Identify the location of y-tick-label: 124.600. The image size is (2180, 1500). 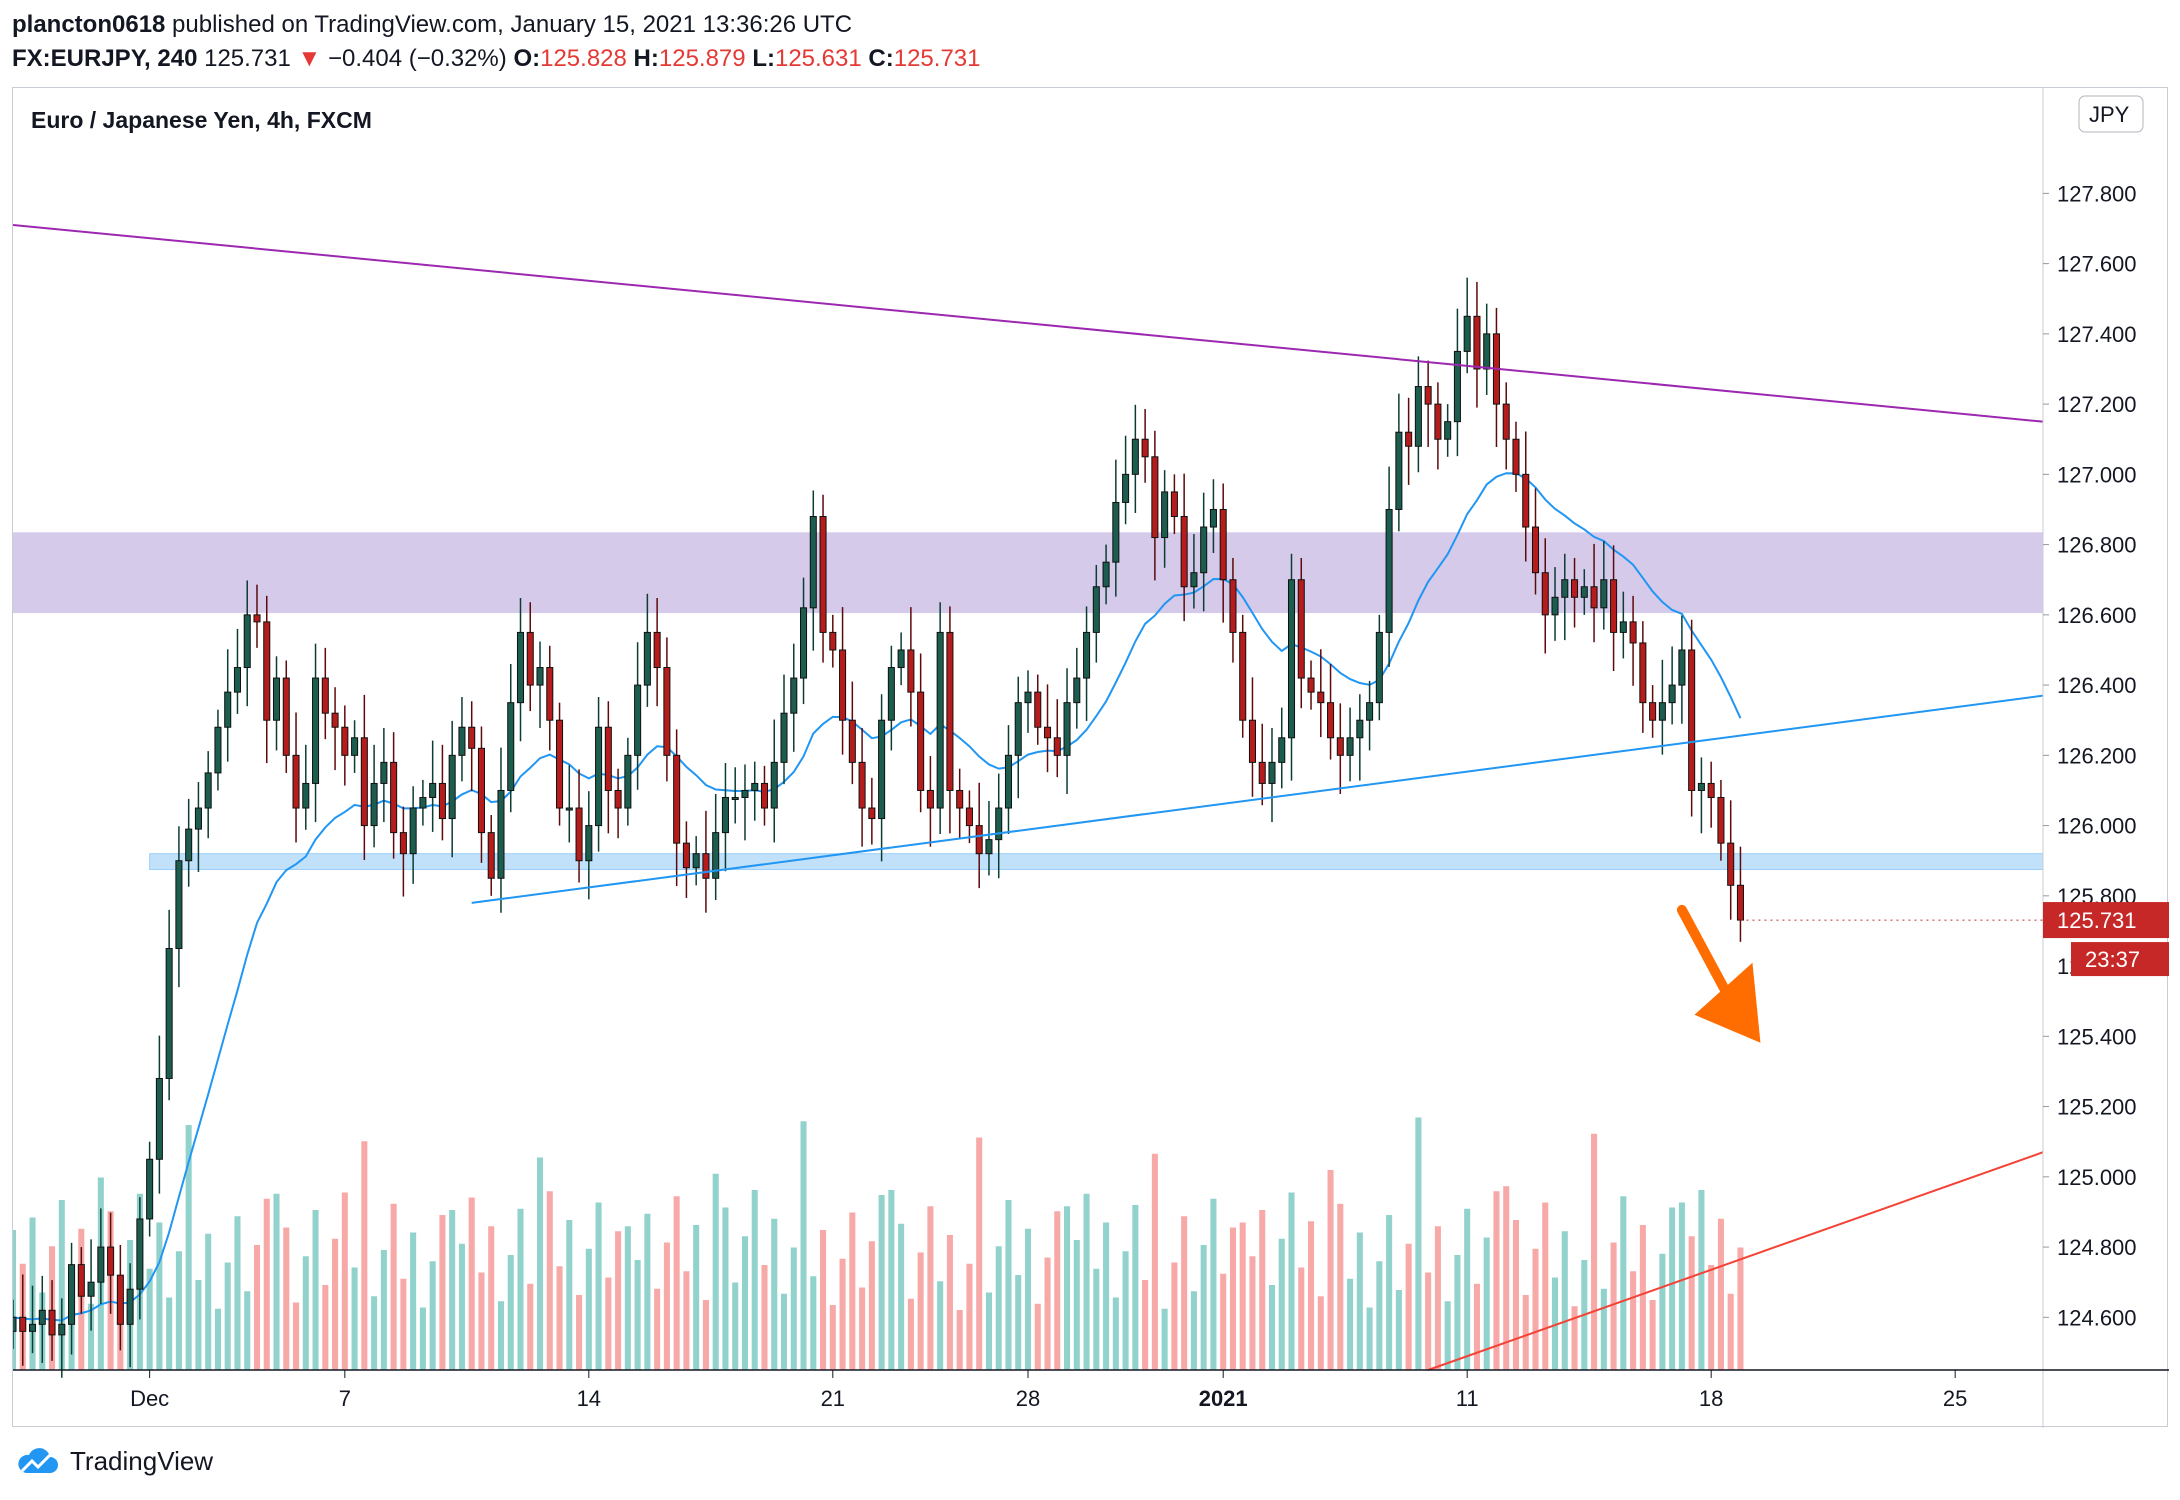
(2097, 1317).